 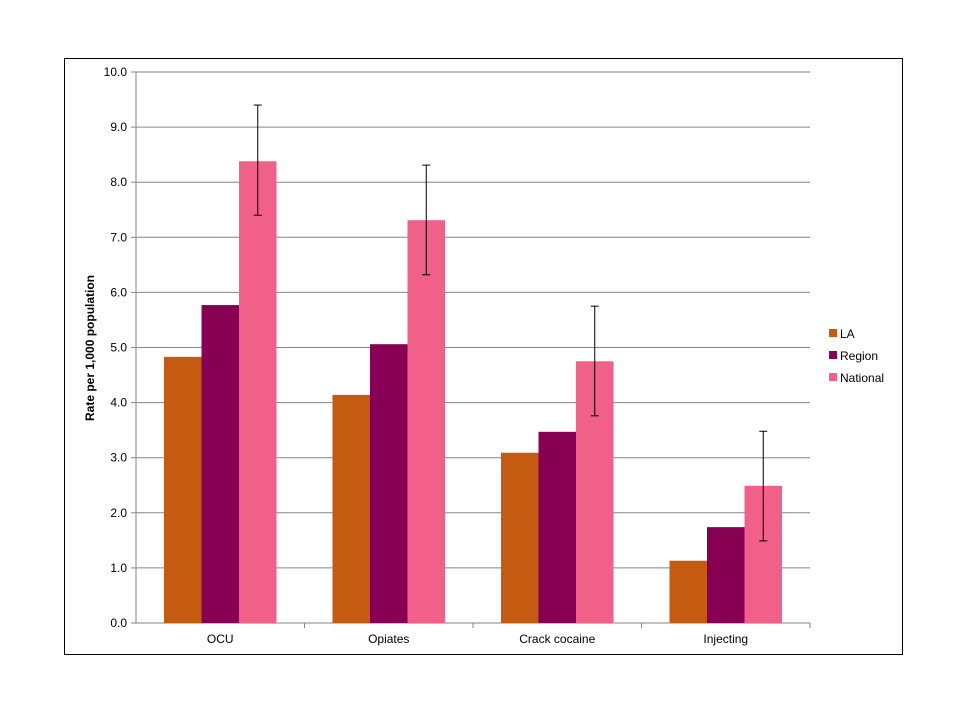 I want to click on x-tick-label: Opiates, so click(x=388, y=639).